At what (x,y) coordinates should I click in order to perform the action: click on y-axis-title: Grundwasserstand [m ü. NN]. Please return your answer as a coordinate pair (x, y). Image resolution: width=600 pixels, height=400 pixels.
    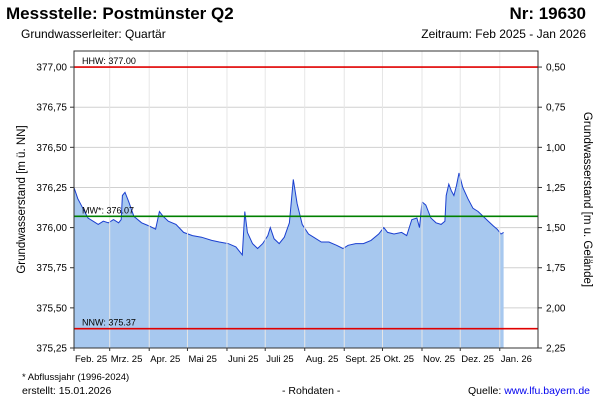
    Looking at the image, I should click on (22, 199).